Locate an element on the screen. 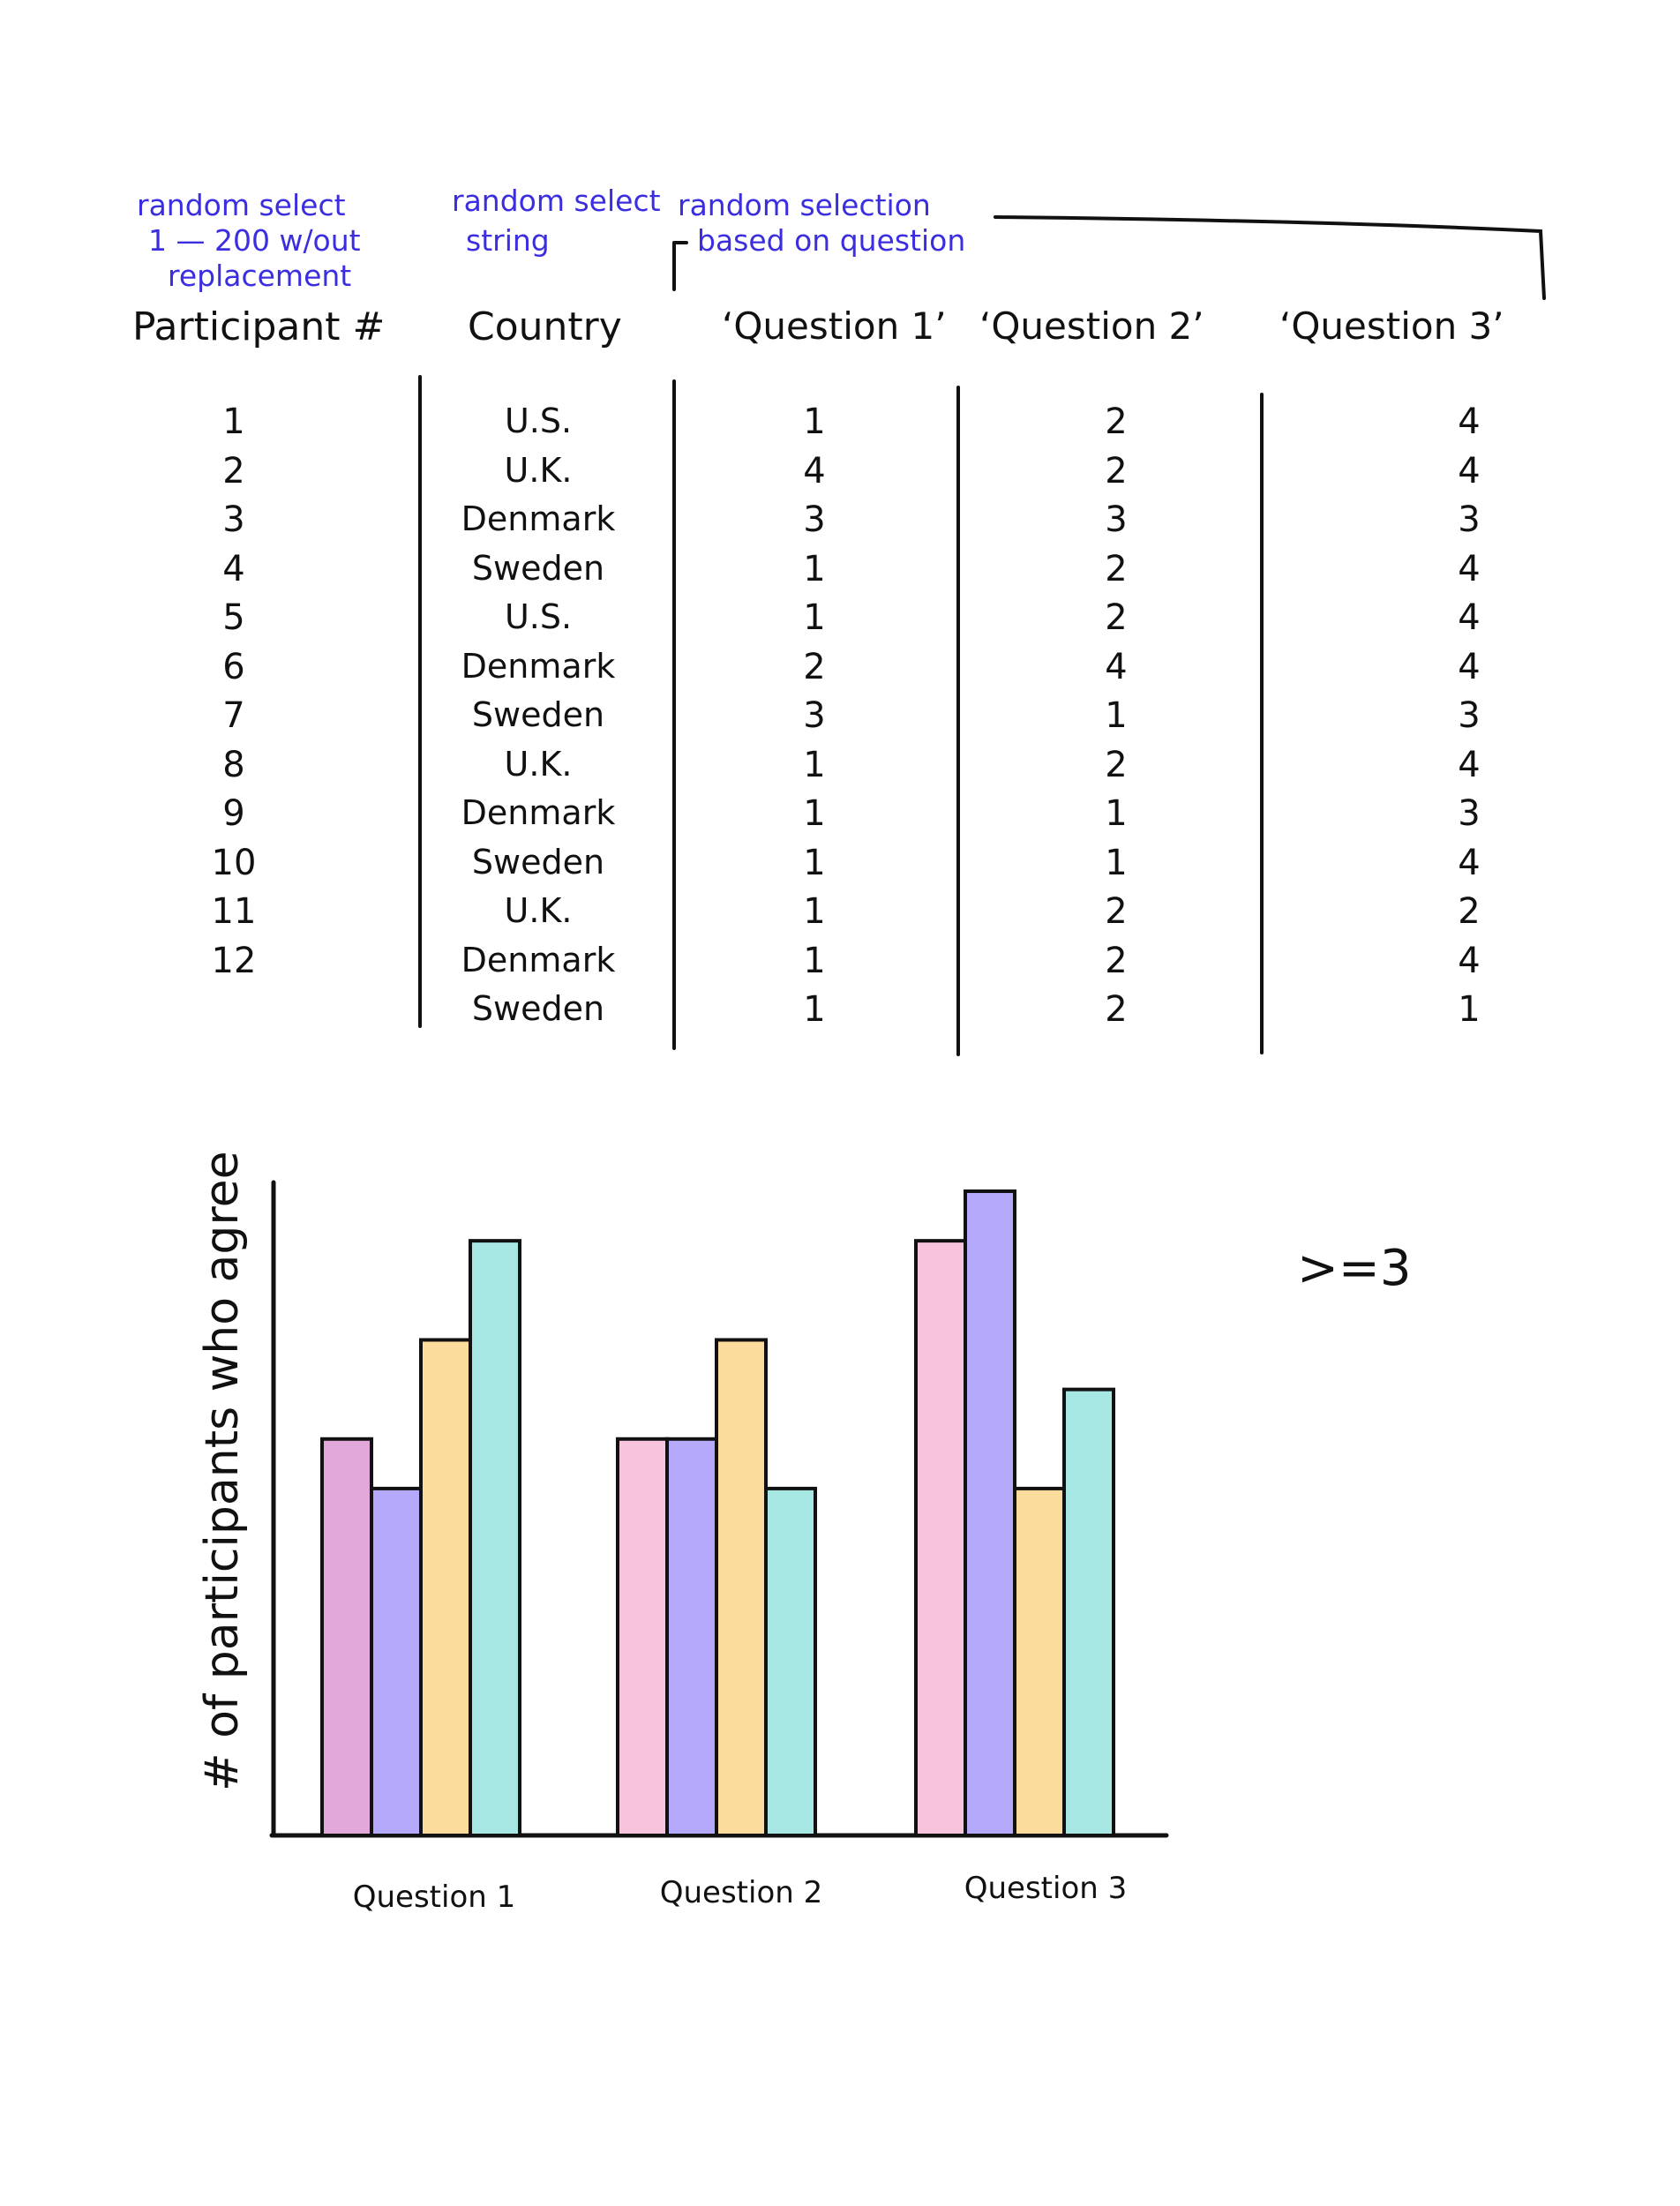  country-annotation-line-2: string is located at coordinates (508, 240).